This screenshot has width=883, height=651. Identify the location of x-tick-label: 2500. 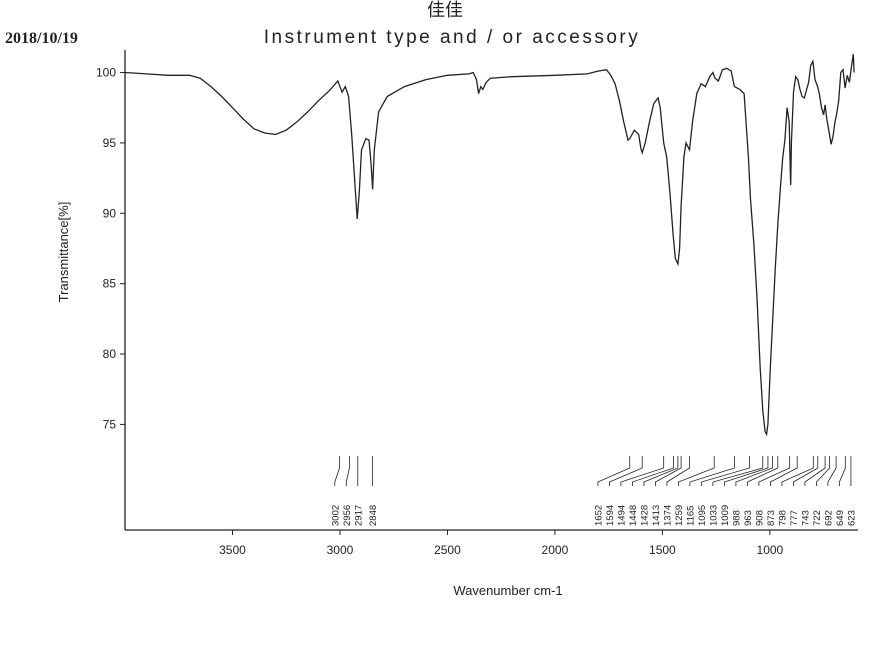
(447, 550).